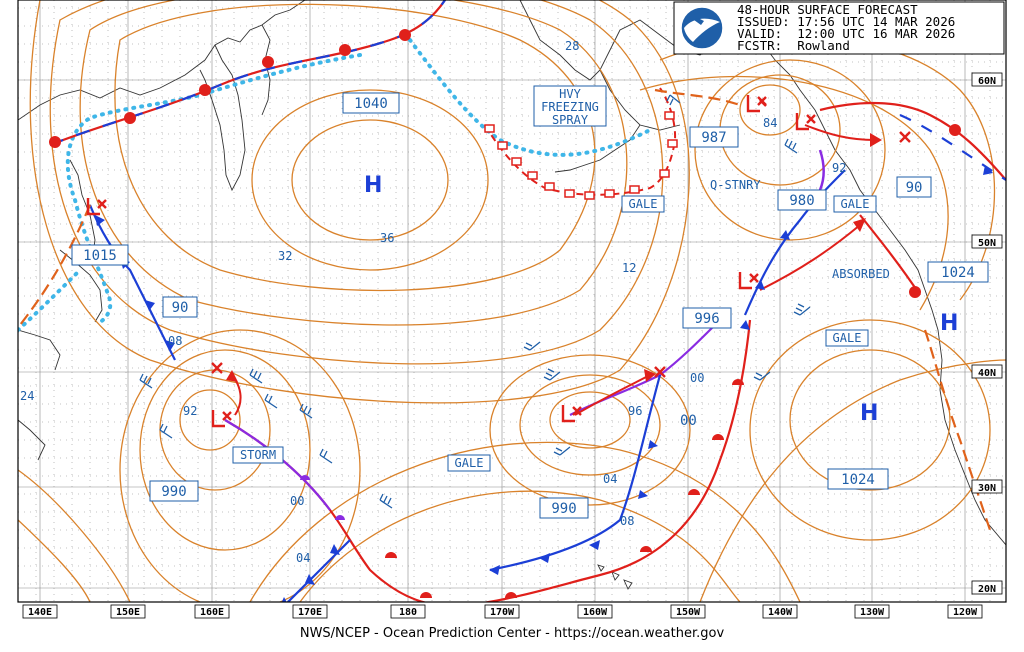 The image size is (1024, 652). I want to click on lon-label: 160E, so click(212, 612).